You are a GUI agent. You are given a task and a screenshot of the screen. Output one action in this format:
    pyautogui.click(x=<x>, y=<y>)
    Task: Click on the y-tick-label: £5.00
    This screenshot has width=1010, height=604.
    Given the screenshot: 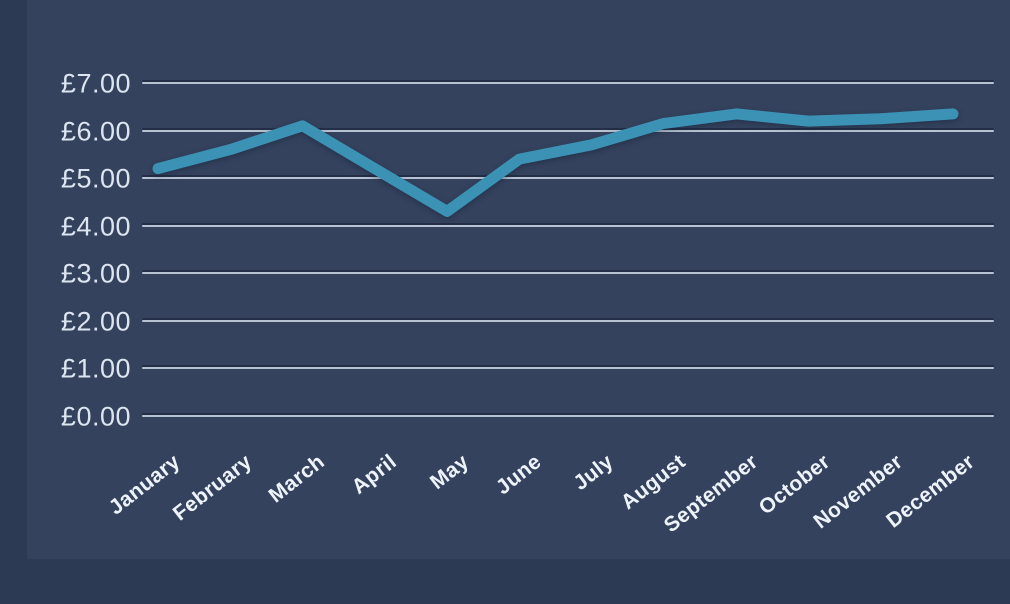 What is the action you would take?
    pyautogui.click(x=95, y=178)
    